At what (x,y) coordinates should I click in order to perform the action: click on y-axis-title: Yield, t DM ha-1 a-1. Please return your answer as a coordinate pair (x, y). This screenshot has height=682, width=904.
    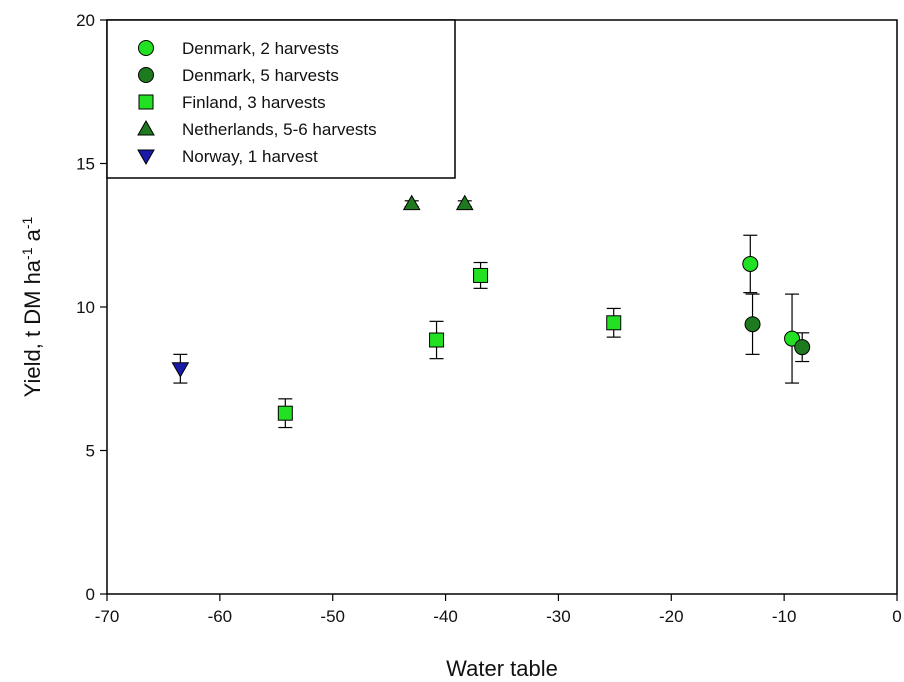
    Looking at the image, I should click on (32, 306).